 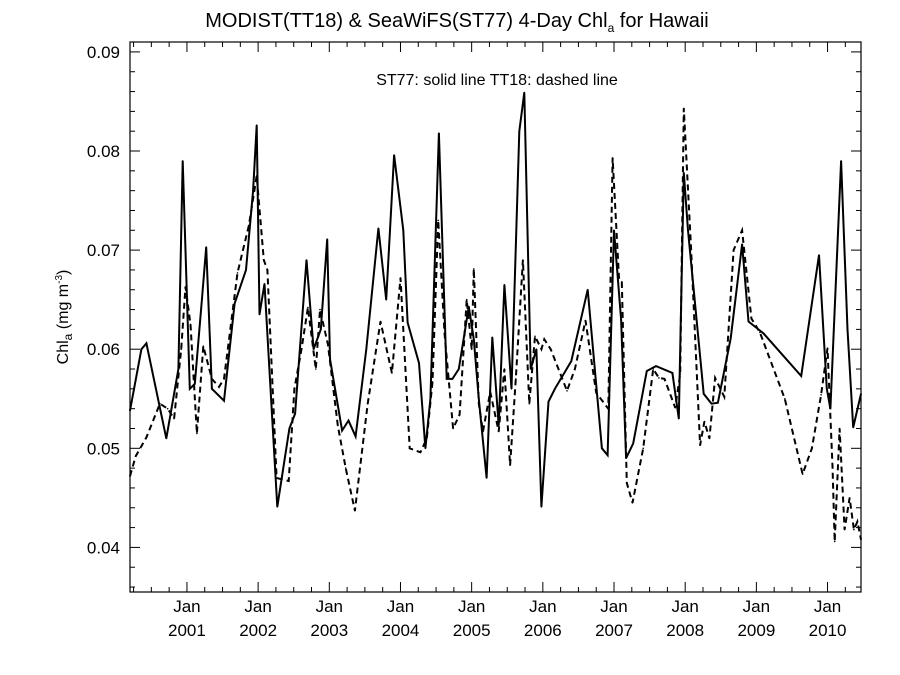 I want to click on x-tick-label-year: 2004, so click(x=401, y=630).